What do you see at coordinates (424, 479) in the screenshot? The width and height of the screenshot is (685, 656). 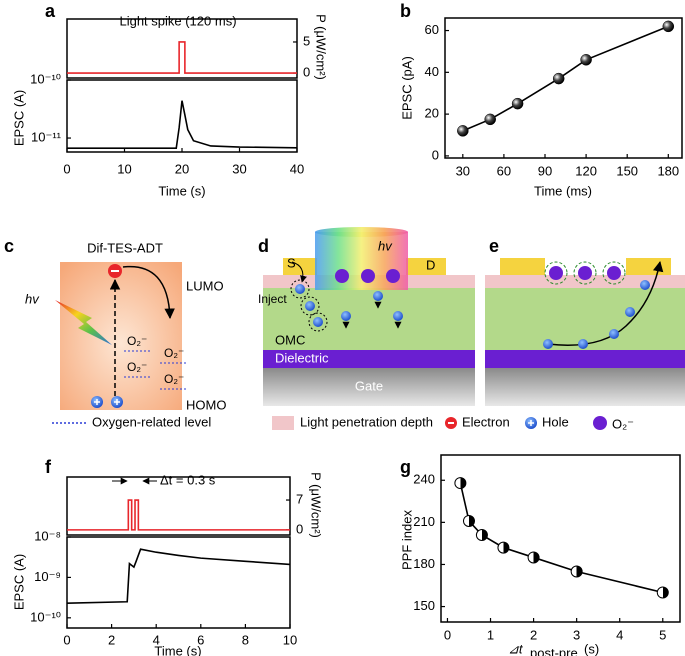 I see `y-tick-label: 240` at bounding box center [424, 479].